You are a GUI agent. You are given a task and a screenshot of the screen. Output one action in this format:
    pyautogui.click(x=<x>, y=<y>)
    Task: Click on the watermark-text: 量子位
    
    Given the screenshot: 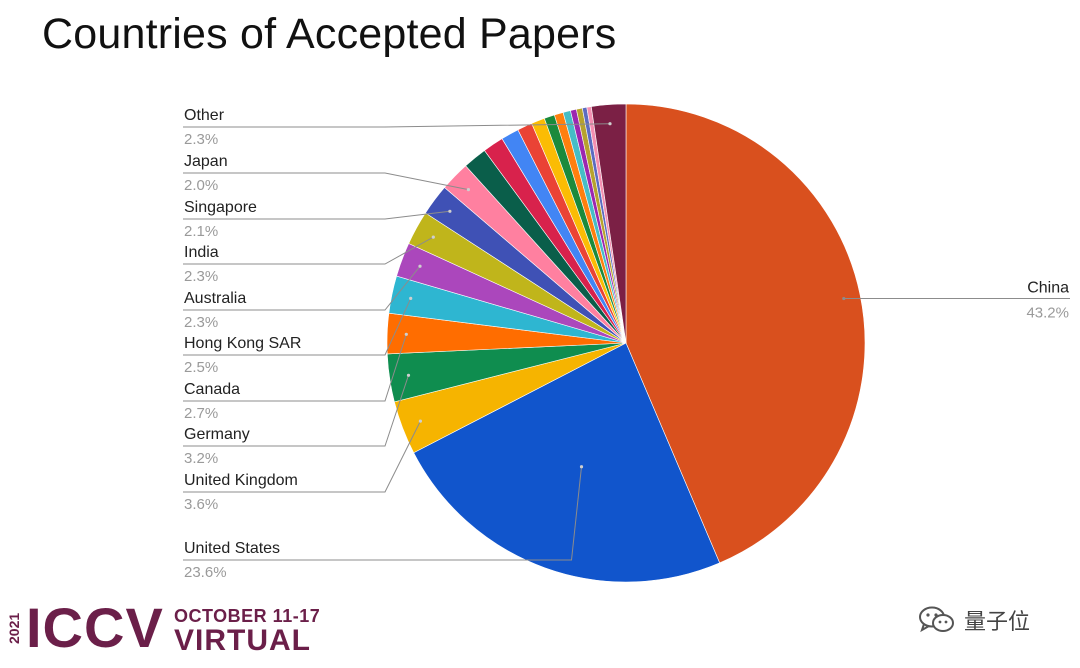 What is the action you would take?
    pyautogui.click(x=997, y=622)
    